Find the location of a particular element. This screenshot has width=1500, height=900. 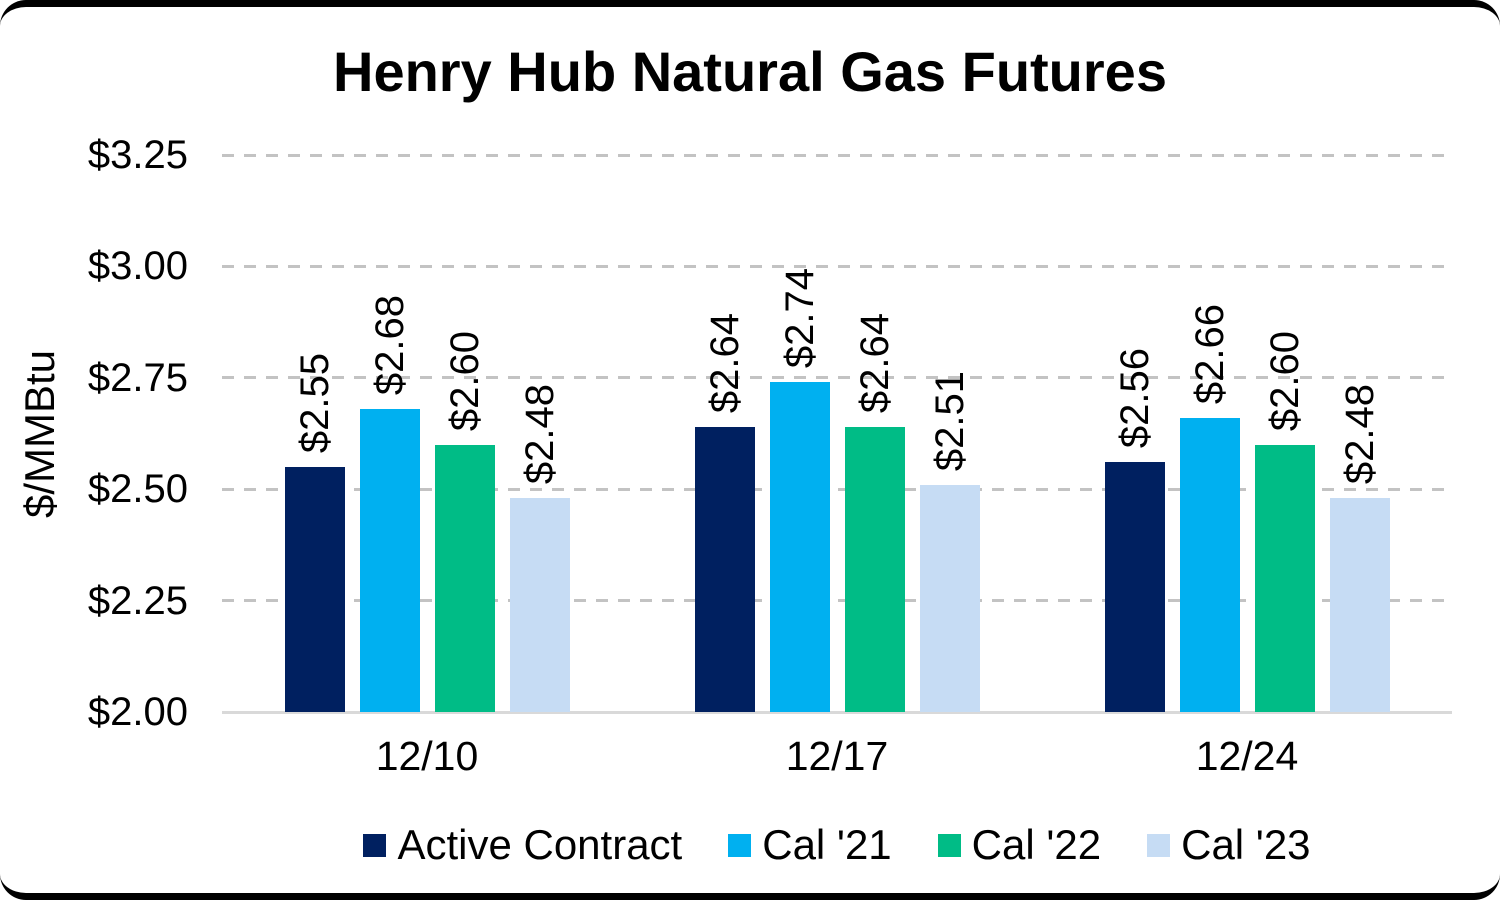

legend-item-active-contract: Active Contract is located at coordinates (522, 845).